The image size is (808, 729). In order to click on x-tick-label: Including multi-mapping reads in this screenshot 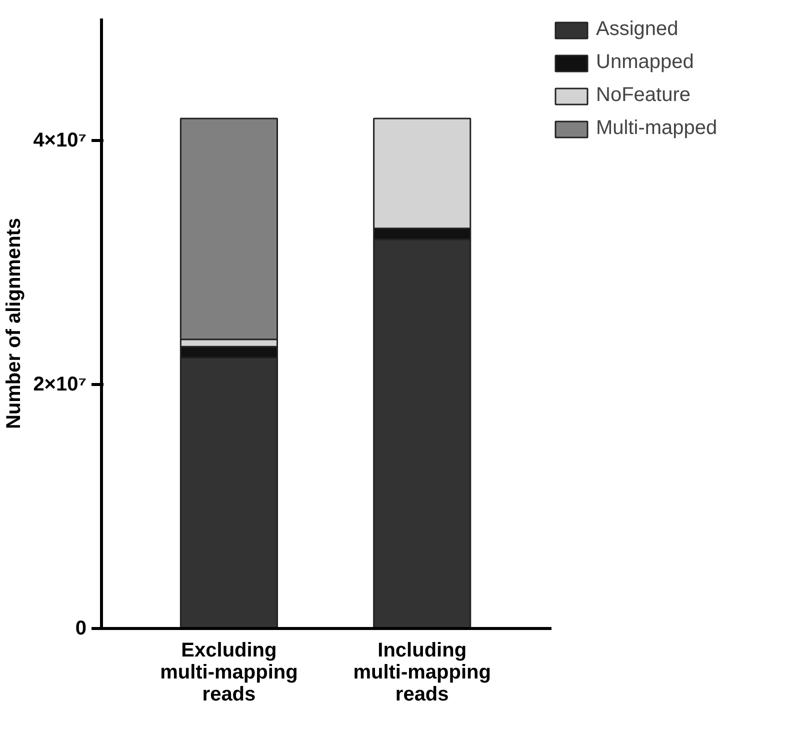, I will do `click(422, 673)`.